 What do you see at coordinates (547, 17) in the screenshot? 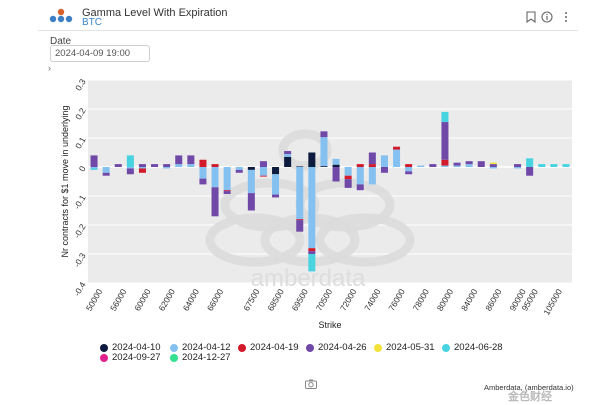
I see `info-icon` at bounding box center [547, 17].